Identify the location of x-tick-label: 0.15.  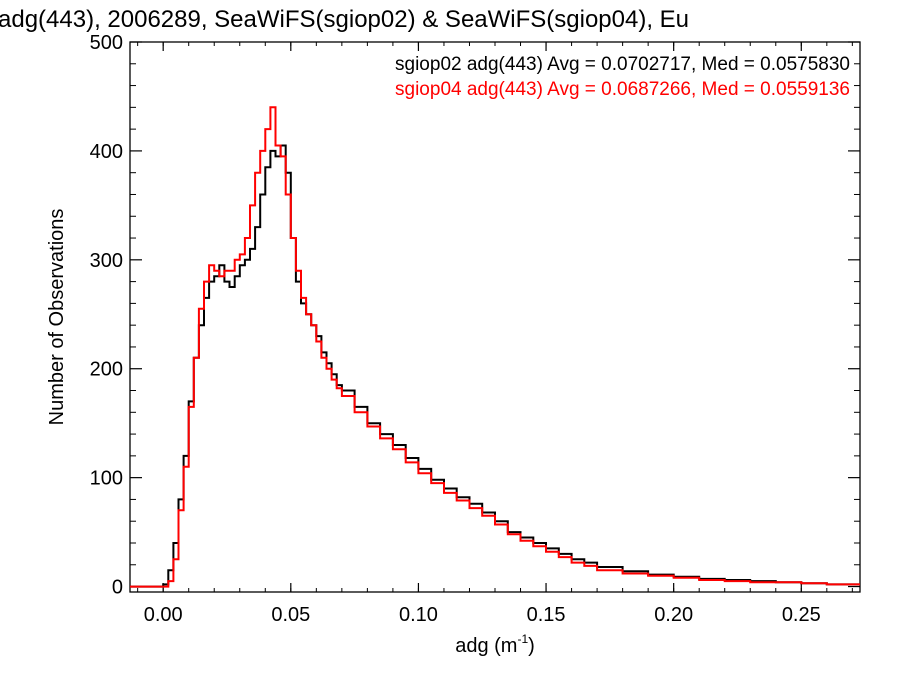
(546, 615).